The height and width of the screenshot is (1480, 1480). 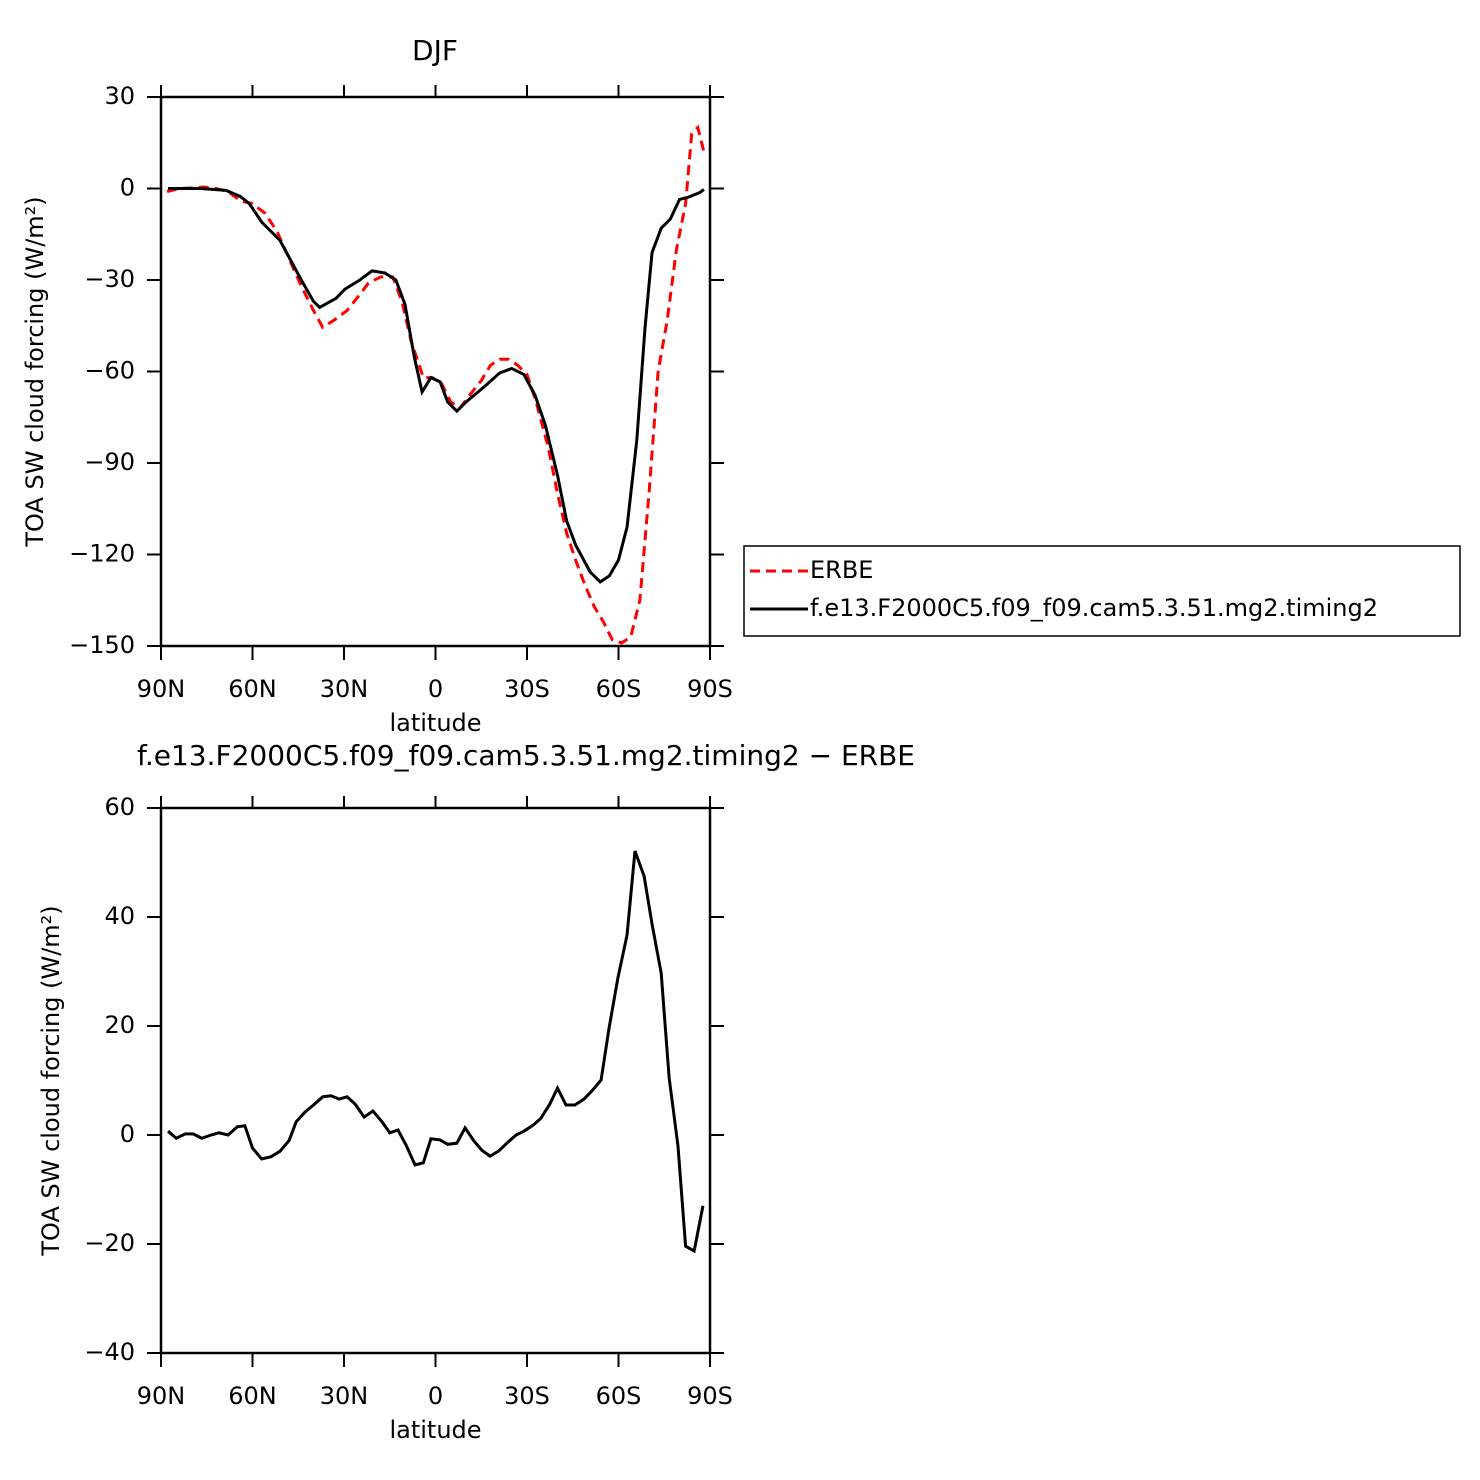 I want to click on y-tick-label: 40, so click(x=119, y=916).